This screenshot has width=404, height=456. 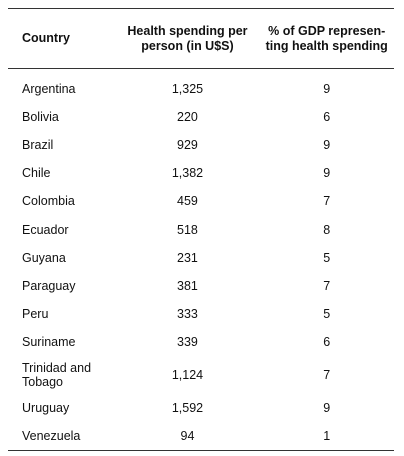 What do you see at coordinates (187, 201) in the screenshot?
I see `cell-spending: 459` at bounding box center [187, 201].